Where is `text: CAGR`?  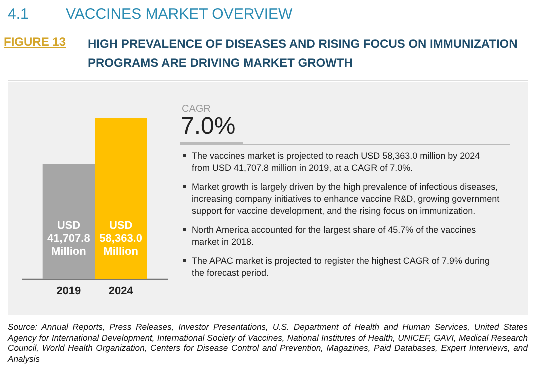 text: CAGR is located at coordinates (196, 109).